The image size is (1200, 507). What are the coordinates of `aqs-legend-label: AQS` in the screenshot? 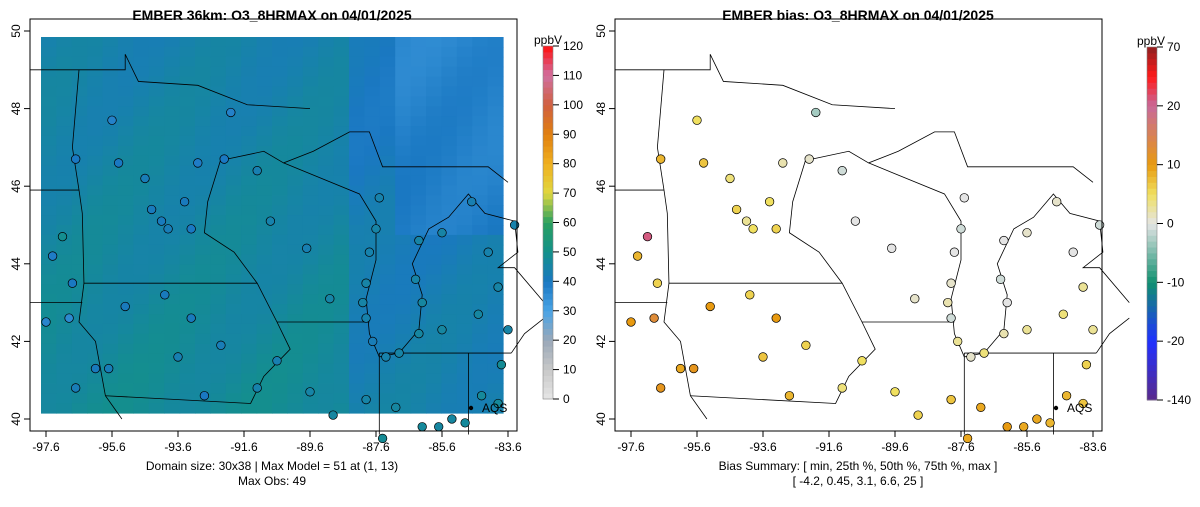 It's located at (1079, 408).